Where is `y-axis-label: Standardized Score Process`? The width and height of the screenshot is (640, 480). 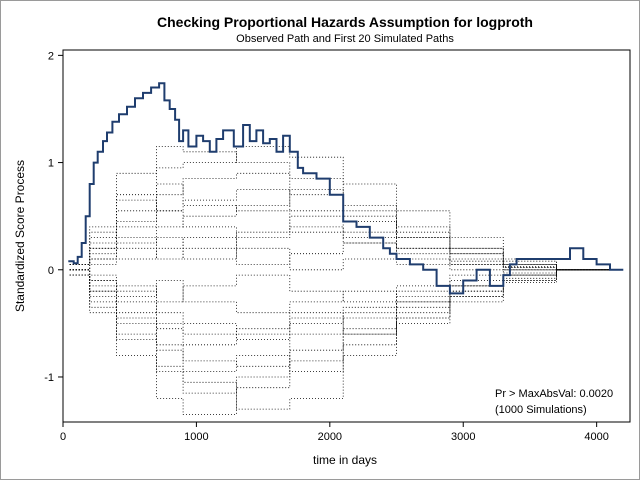 y-axis-label: Standardized Score Process is located at coordinates (20, 236).